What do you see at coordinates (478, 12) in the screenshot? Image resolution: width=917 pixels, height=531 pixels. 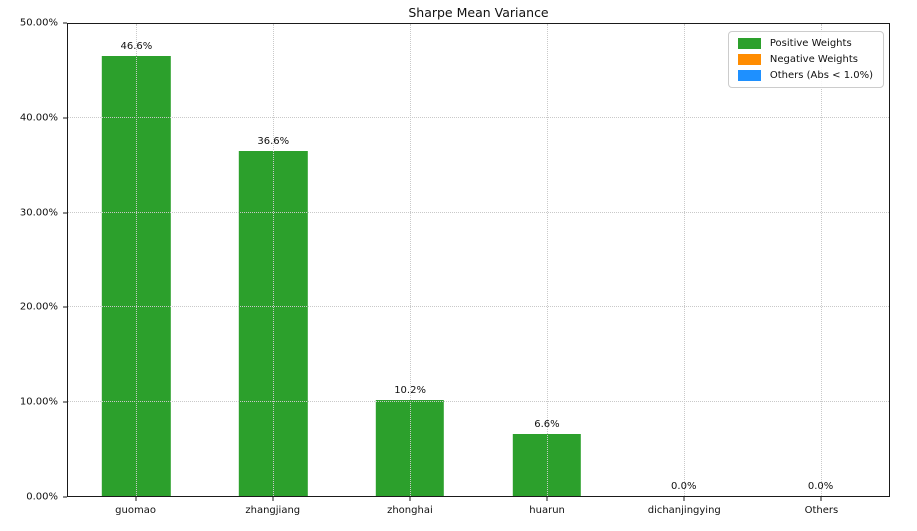 I see `chart-title: Sharpe Mean Variance` at bounding box center [478, 12].